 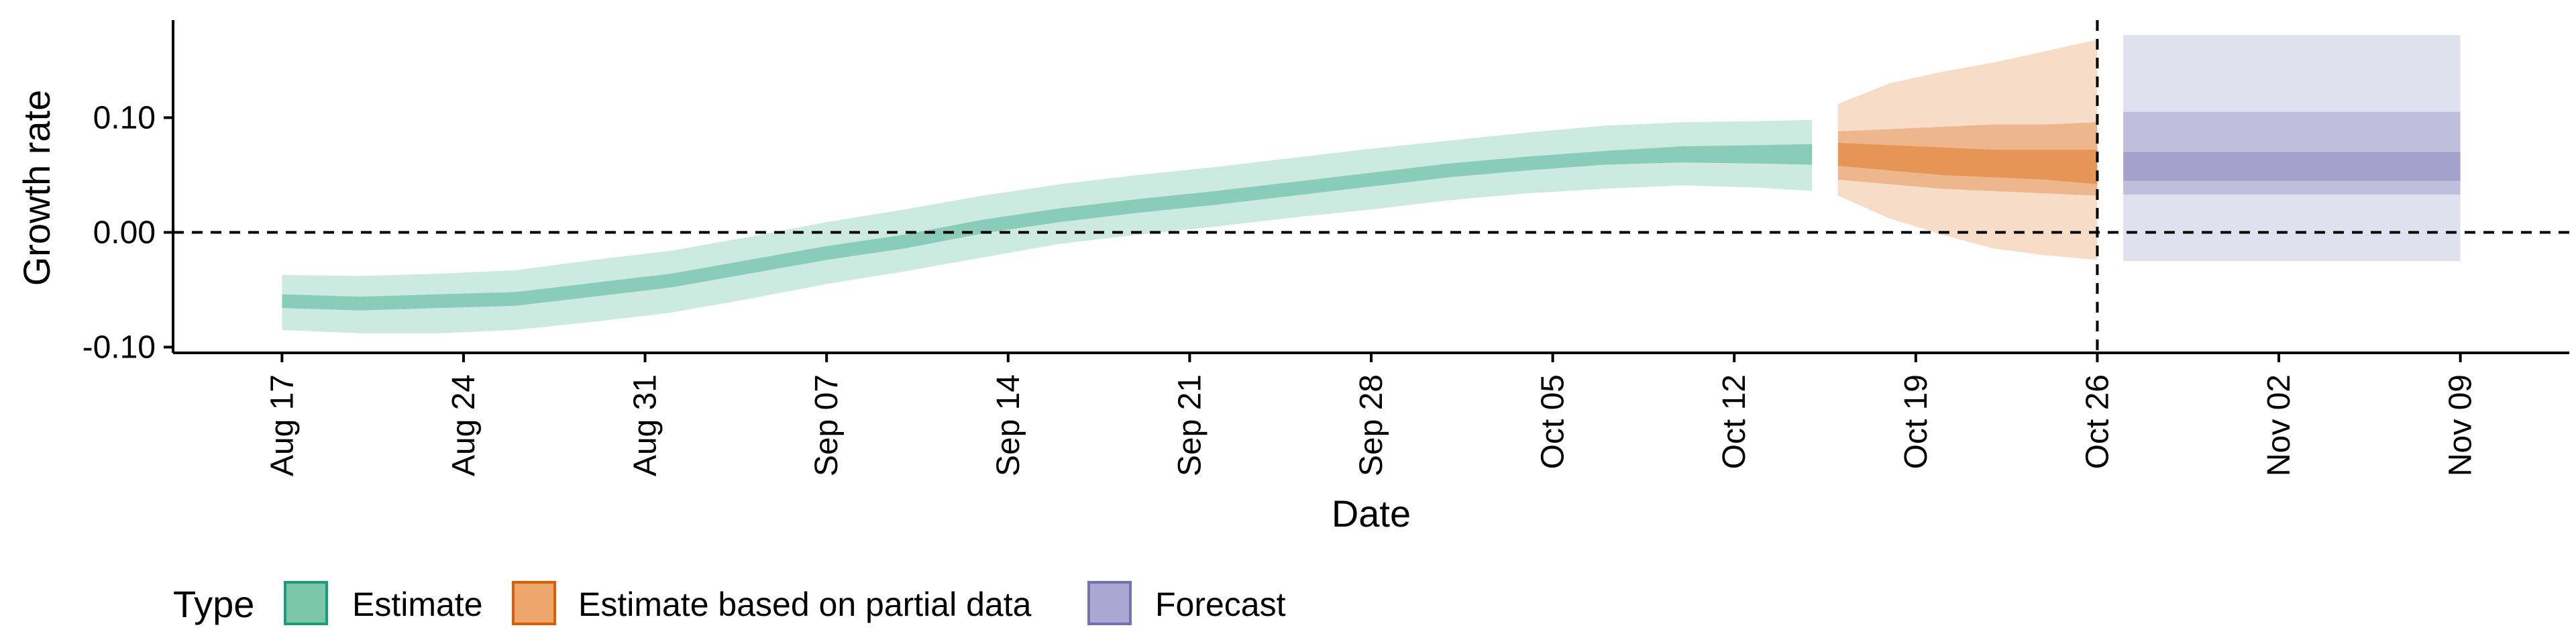 What do you see at coordinates (1371, 425) in the screenshot?
I see `x-tick-label: Sep 28` at bounding box center [1371, 425].